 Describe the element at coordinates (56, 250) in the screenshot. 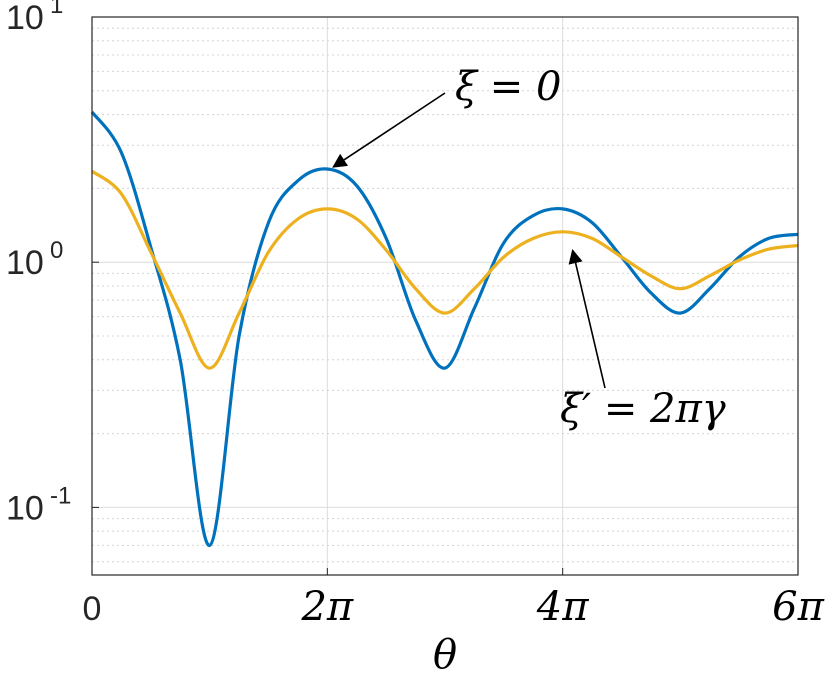

I see `y-tick-exponent: 0` at that location.